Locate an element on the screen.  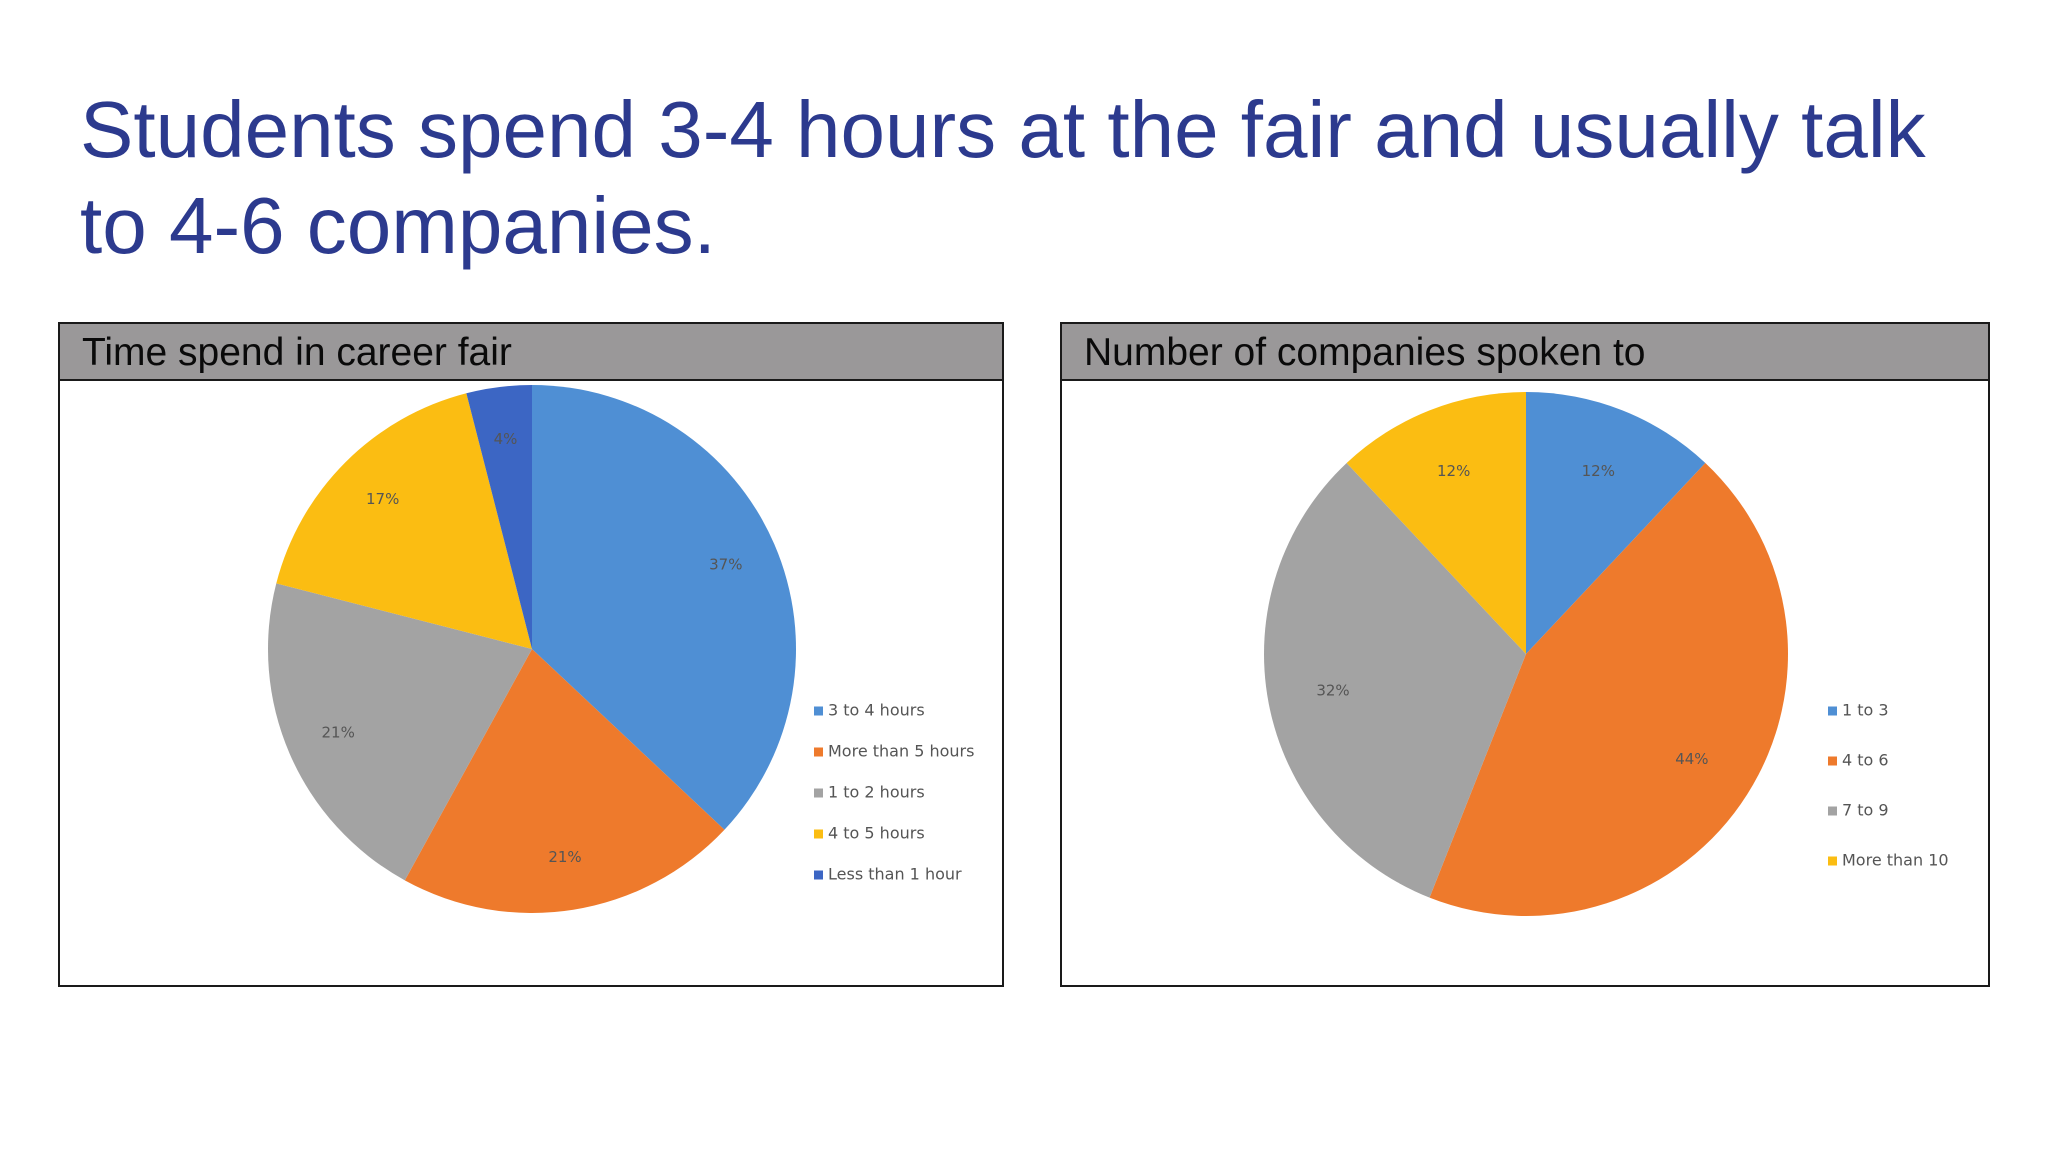
slice-data-label: 4% is located at coordinates (506, 439).